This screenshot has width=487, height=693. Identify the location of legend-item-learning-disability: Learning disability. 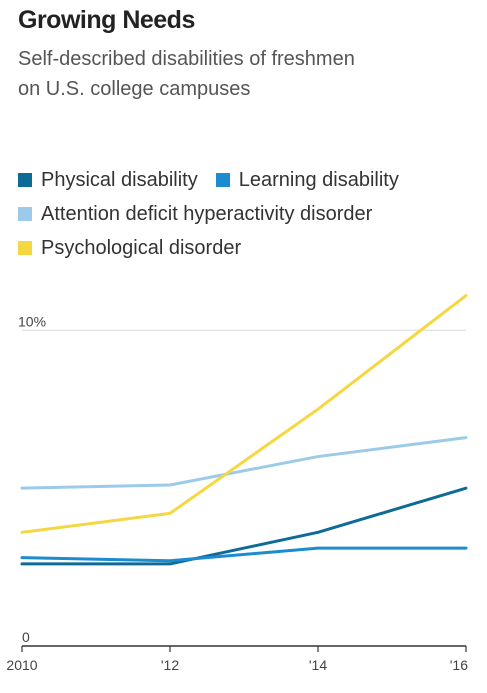
(307, 180).